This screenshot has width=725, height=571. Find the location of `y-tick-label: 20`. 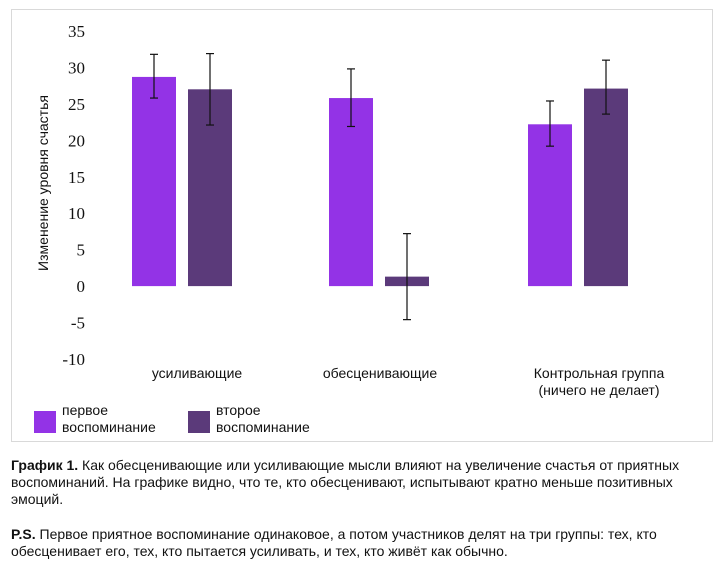

y-tick-label: 20 is located at coordinates (76, 140).